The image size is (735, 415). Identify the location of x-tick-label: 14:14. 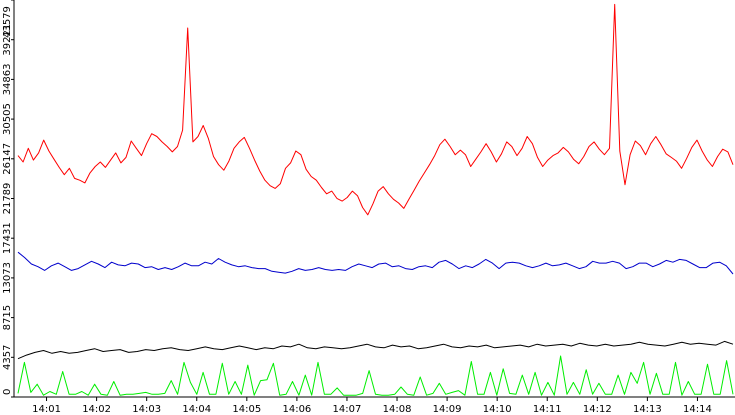
(697, 409).